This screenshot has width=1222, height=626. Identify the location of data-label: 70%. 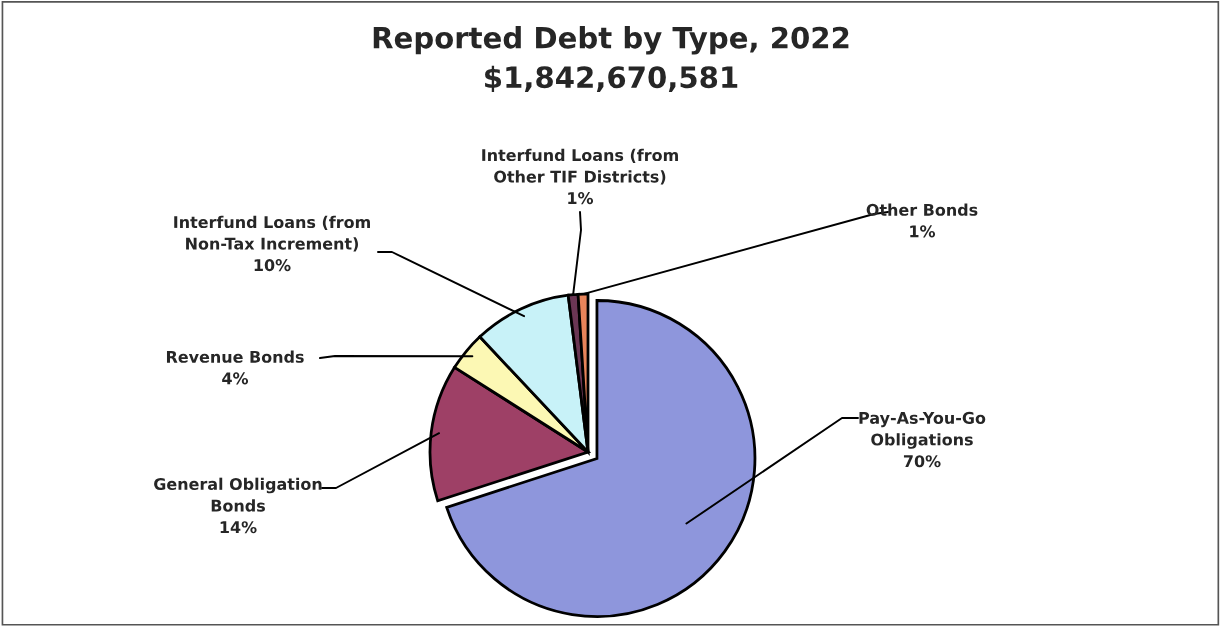
(922, 461).